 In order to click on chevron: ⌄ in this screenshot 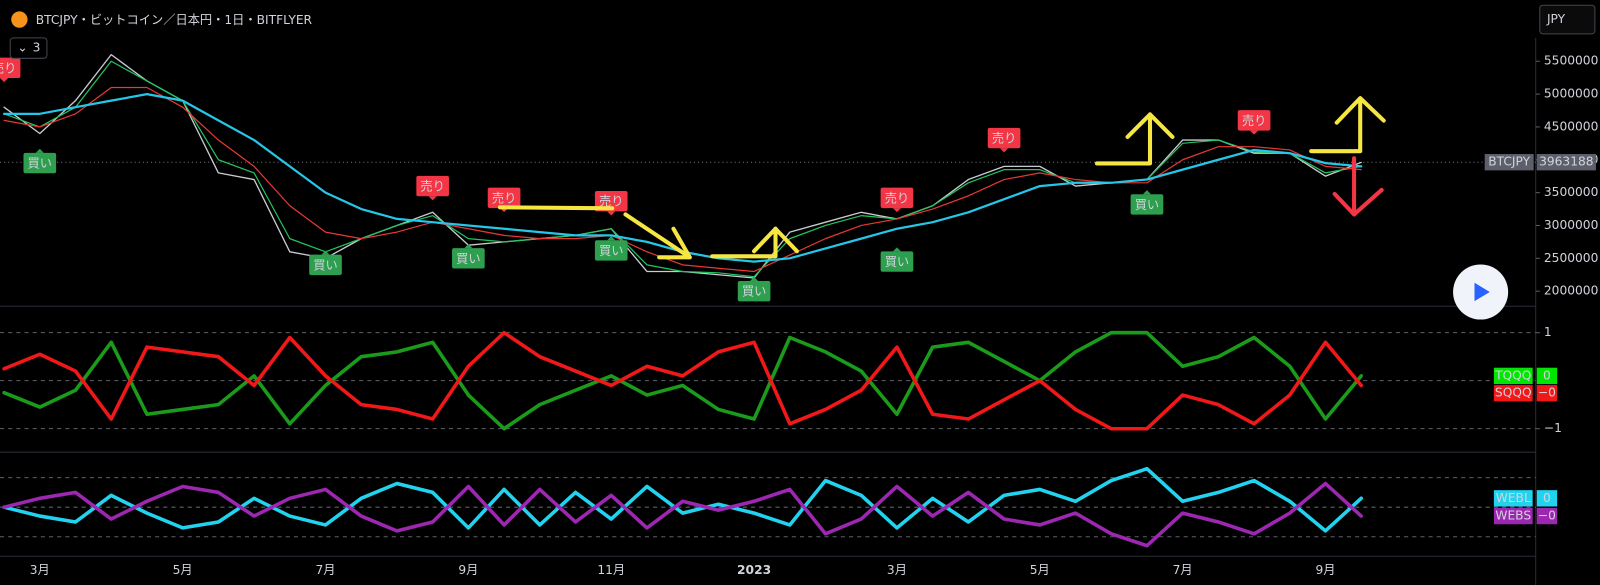, I will do `click(22, 48)`.